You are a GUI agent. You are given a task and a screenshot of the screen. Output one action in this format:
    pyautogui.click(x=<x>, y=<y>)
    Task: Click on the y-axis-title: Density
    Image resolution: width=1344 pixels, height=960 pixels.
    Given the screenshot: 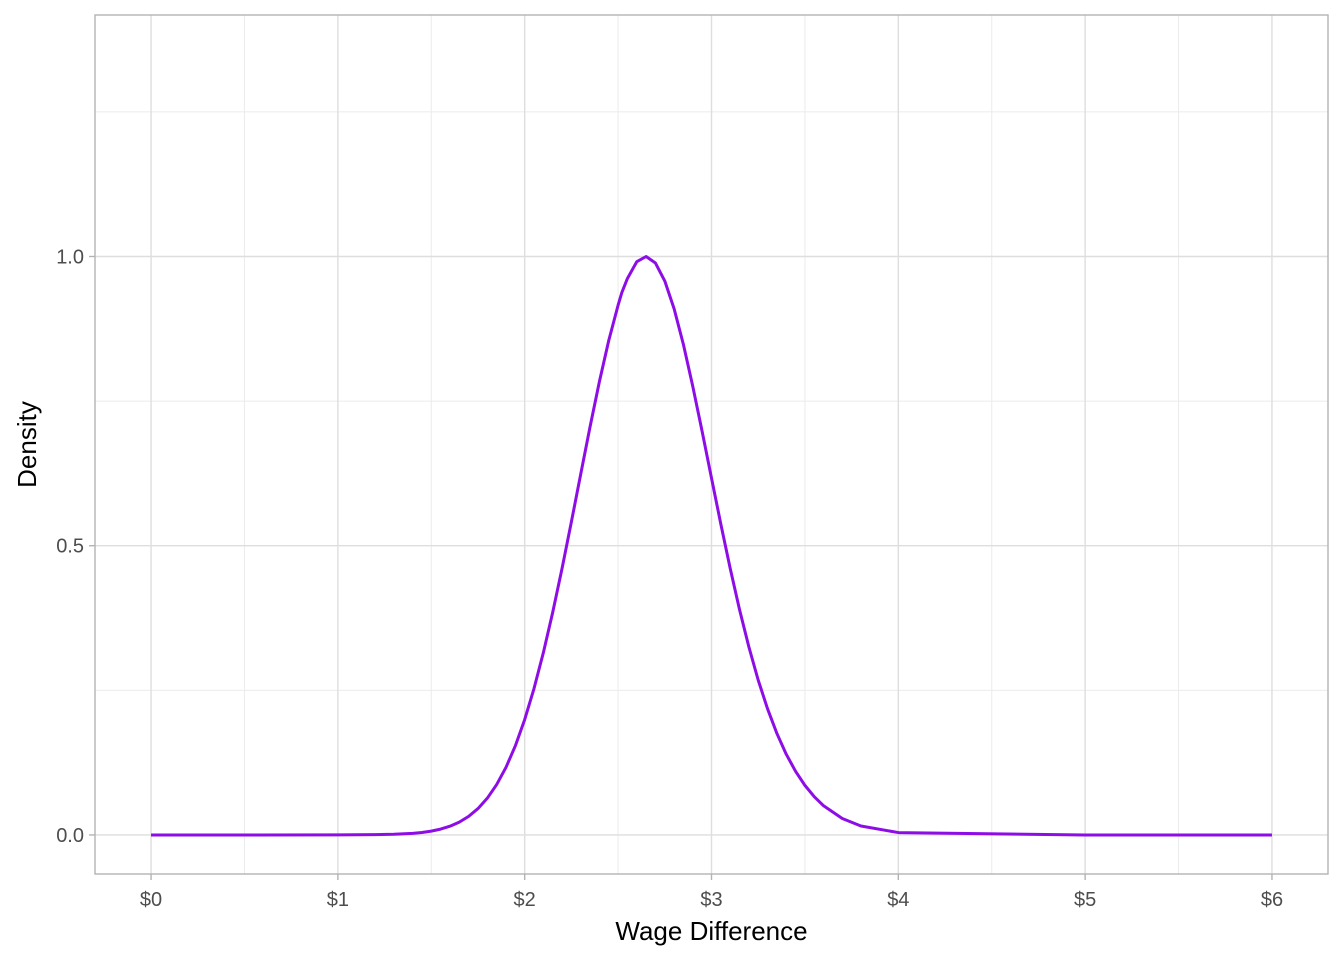 What is the action you would take?
    pyautogui.click(x=27, y=444)
    